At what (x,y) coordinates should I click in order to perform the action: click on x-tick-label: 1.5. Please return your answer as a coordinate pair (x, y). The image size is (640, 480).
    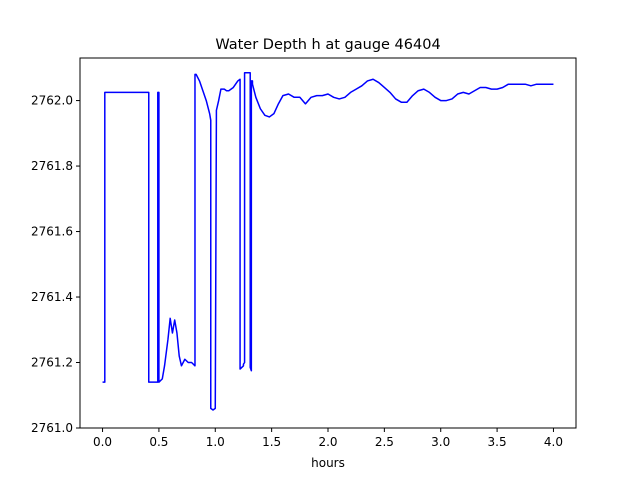
    Looking at the image, I should click on (271, 442).